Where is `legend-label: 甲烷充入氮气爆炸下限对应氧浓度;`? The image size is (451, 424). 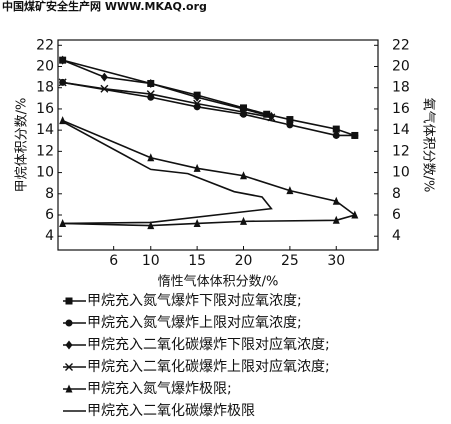
legend-label: 甲烷充入氮气爆炸下限对应氧浓度; is located at coordinates (194, 300).